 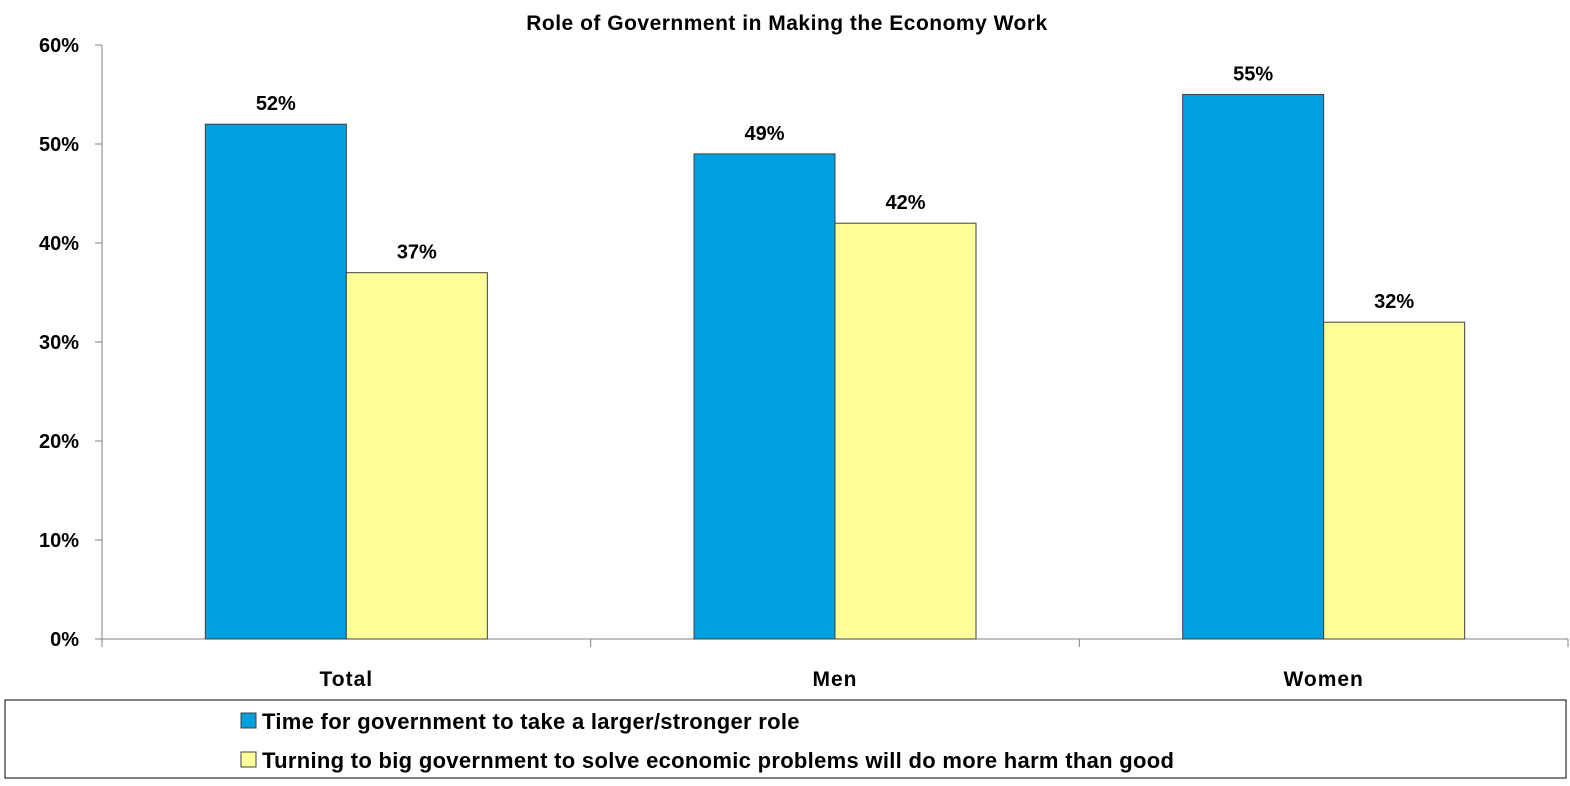 What do you see at coordinates (59, 145) in the screenshot?
I see `y-tick-label: 50%` at bounding box center [59, 145].